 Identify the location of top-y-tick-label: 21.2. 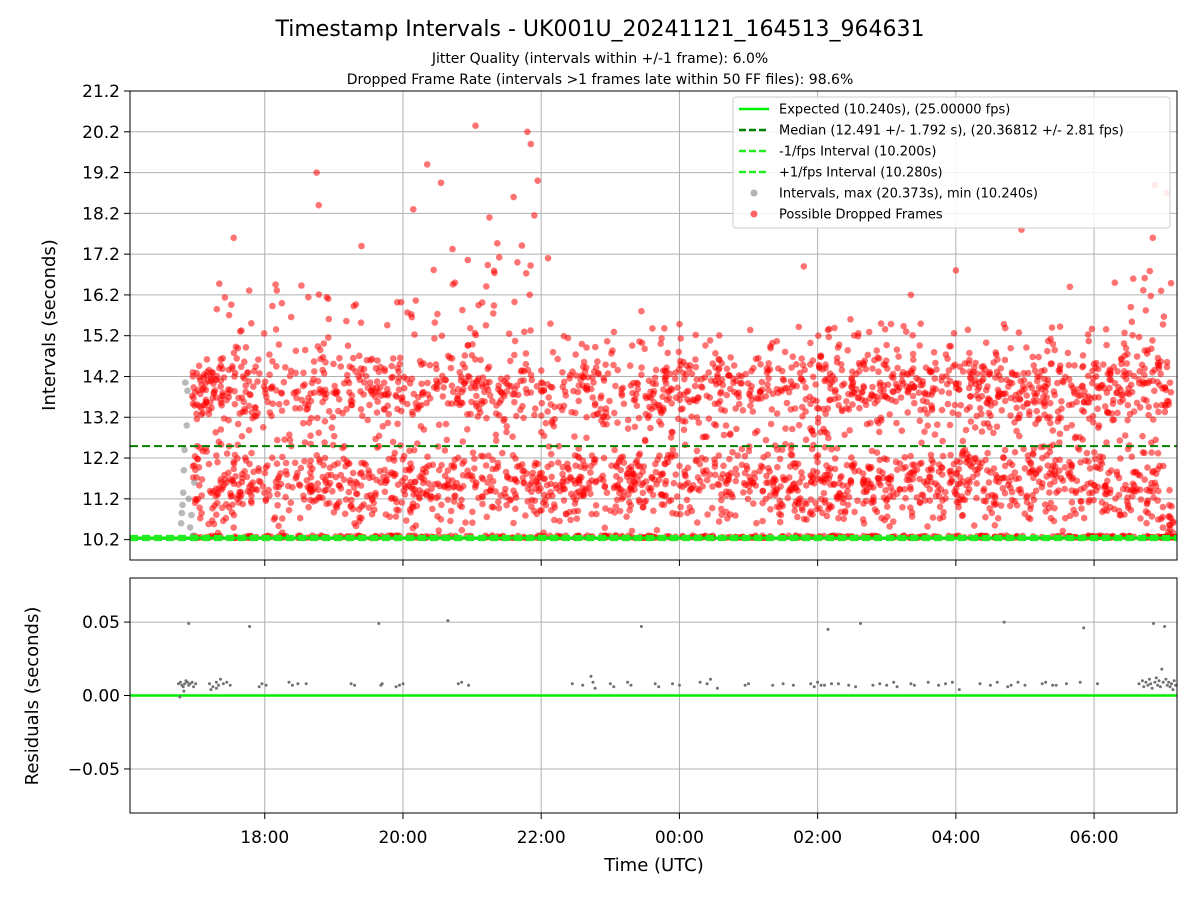
(101, 92).